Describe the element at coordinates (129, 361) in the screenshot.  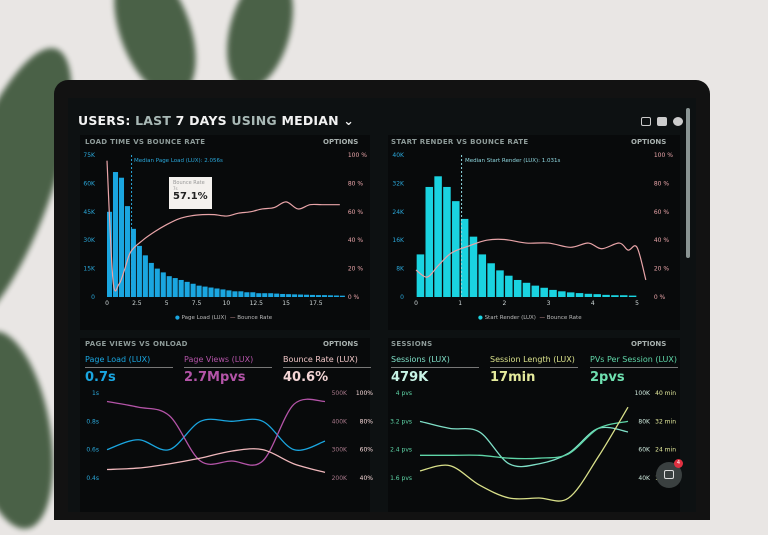
I see `kpi-label: Page Load (LUX)` at that location.